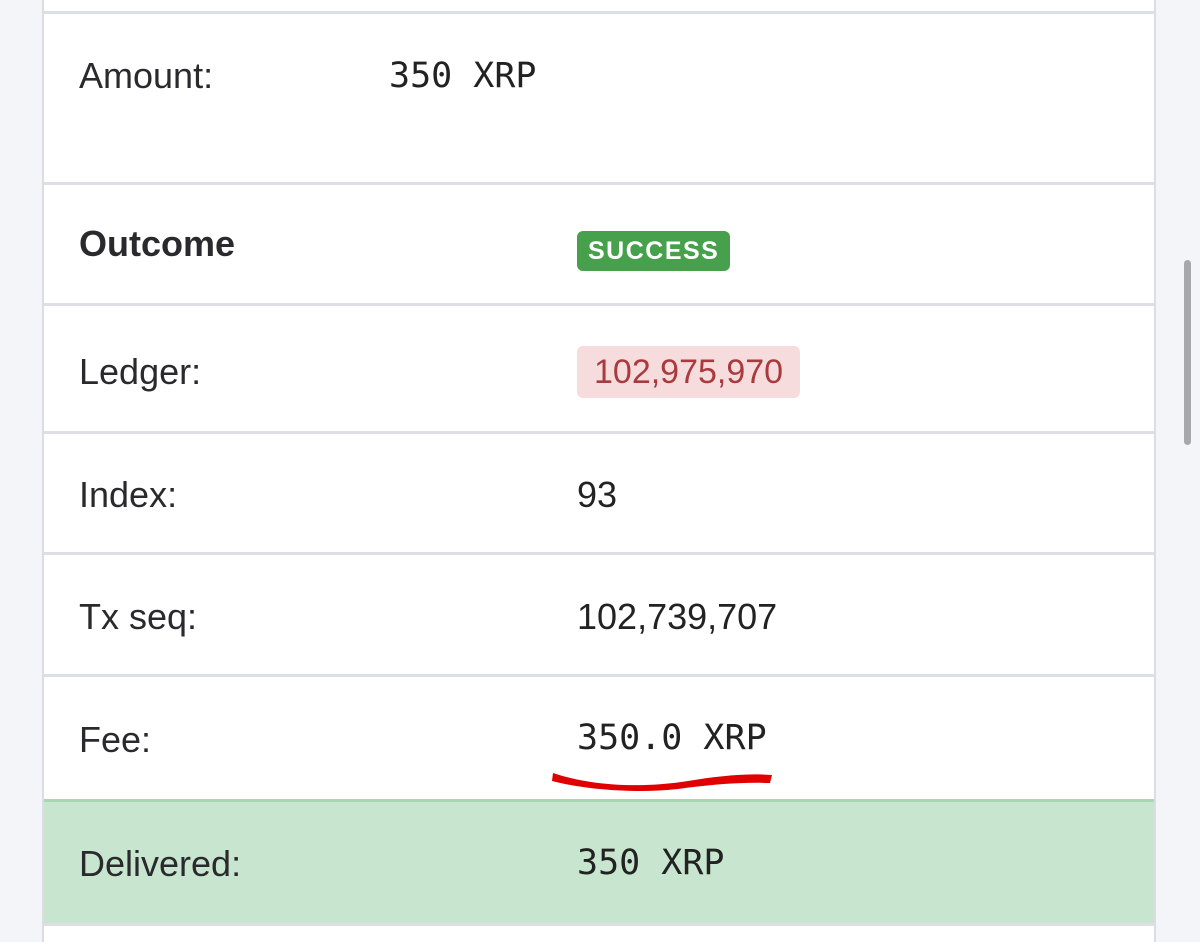  I want to click on amount-label: Amount:, so click(146, 75).